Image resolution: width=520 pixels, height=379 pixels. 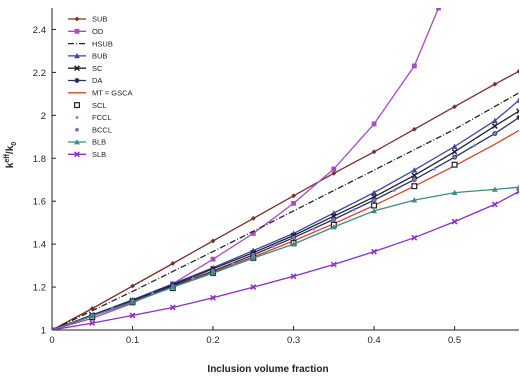 What do you see at coordinates (39, 73) in the screenshot?
I see `y-tick-label: 2.2` at bounding box center [39, 73].